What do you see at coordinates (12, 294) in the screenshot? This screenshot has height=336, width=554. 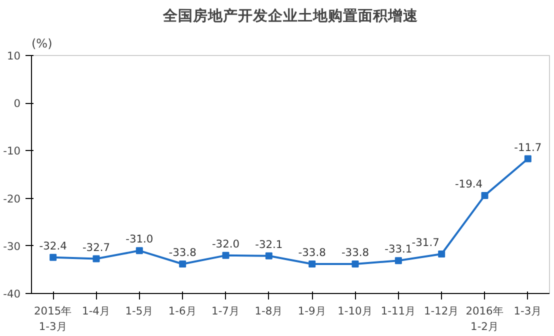 I see `y-tick-label: -40` at bounding box center [12, 294].